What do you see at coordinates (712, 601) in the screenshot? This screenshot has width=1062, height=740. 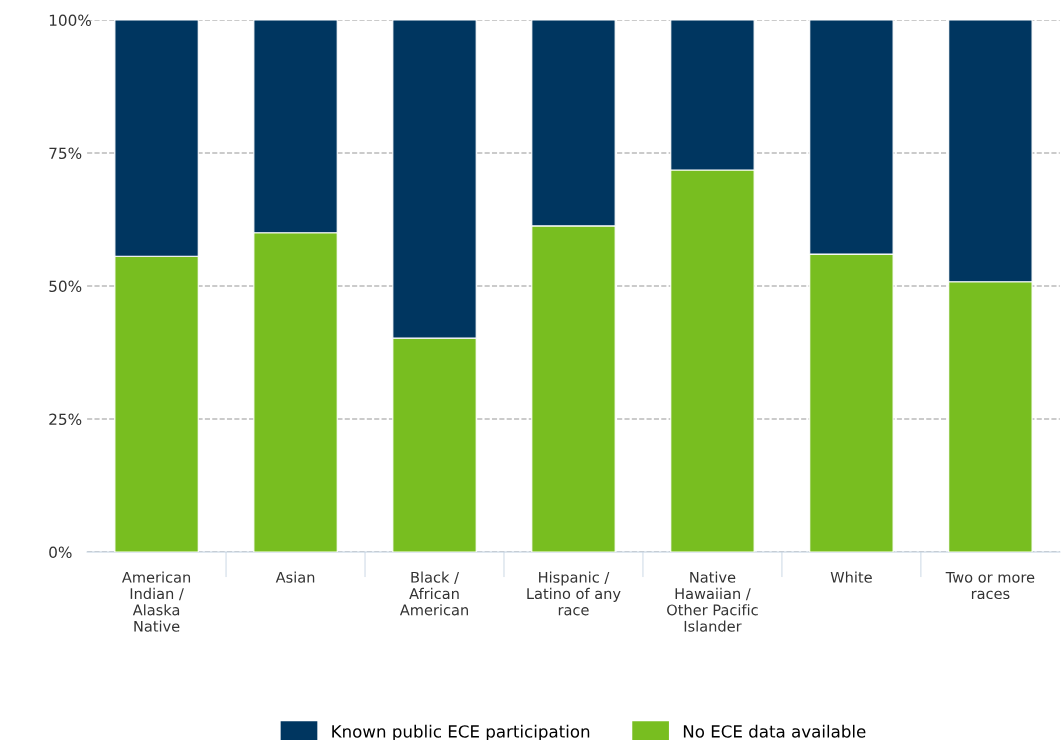 I see `x-tick-label: Native Hawaiian / Other Pacific Islander` at bounding box center [712, 601].